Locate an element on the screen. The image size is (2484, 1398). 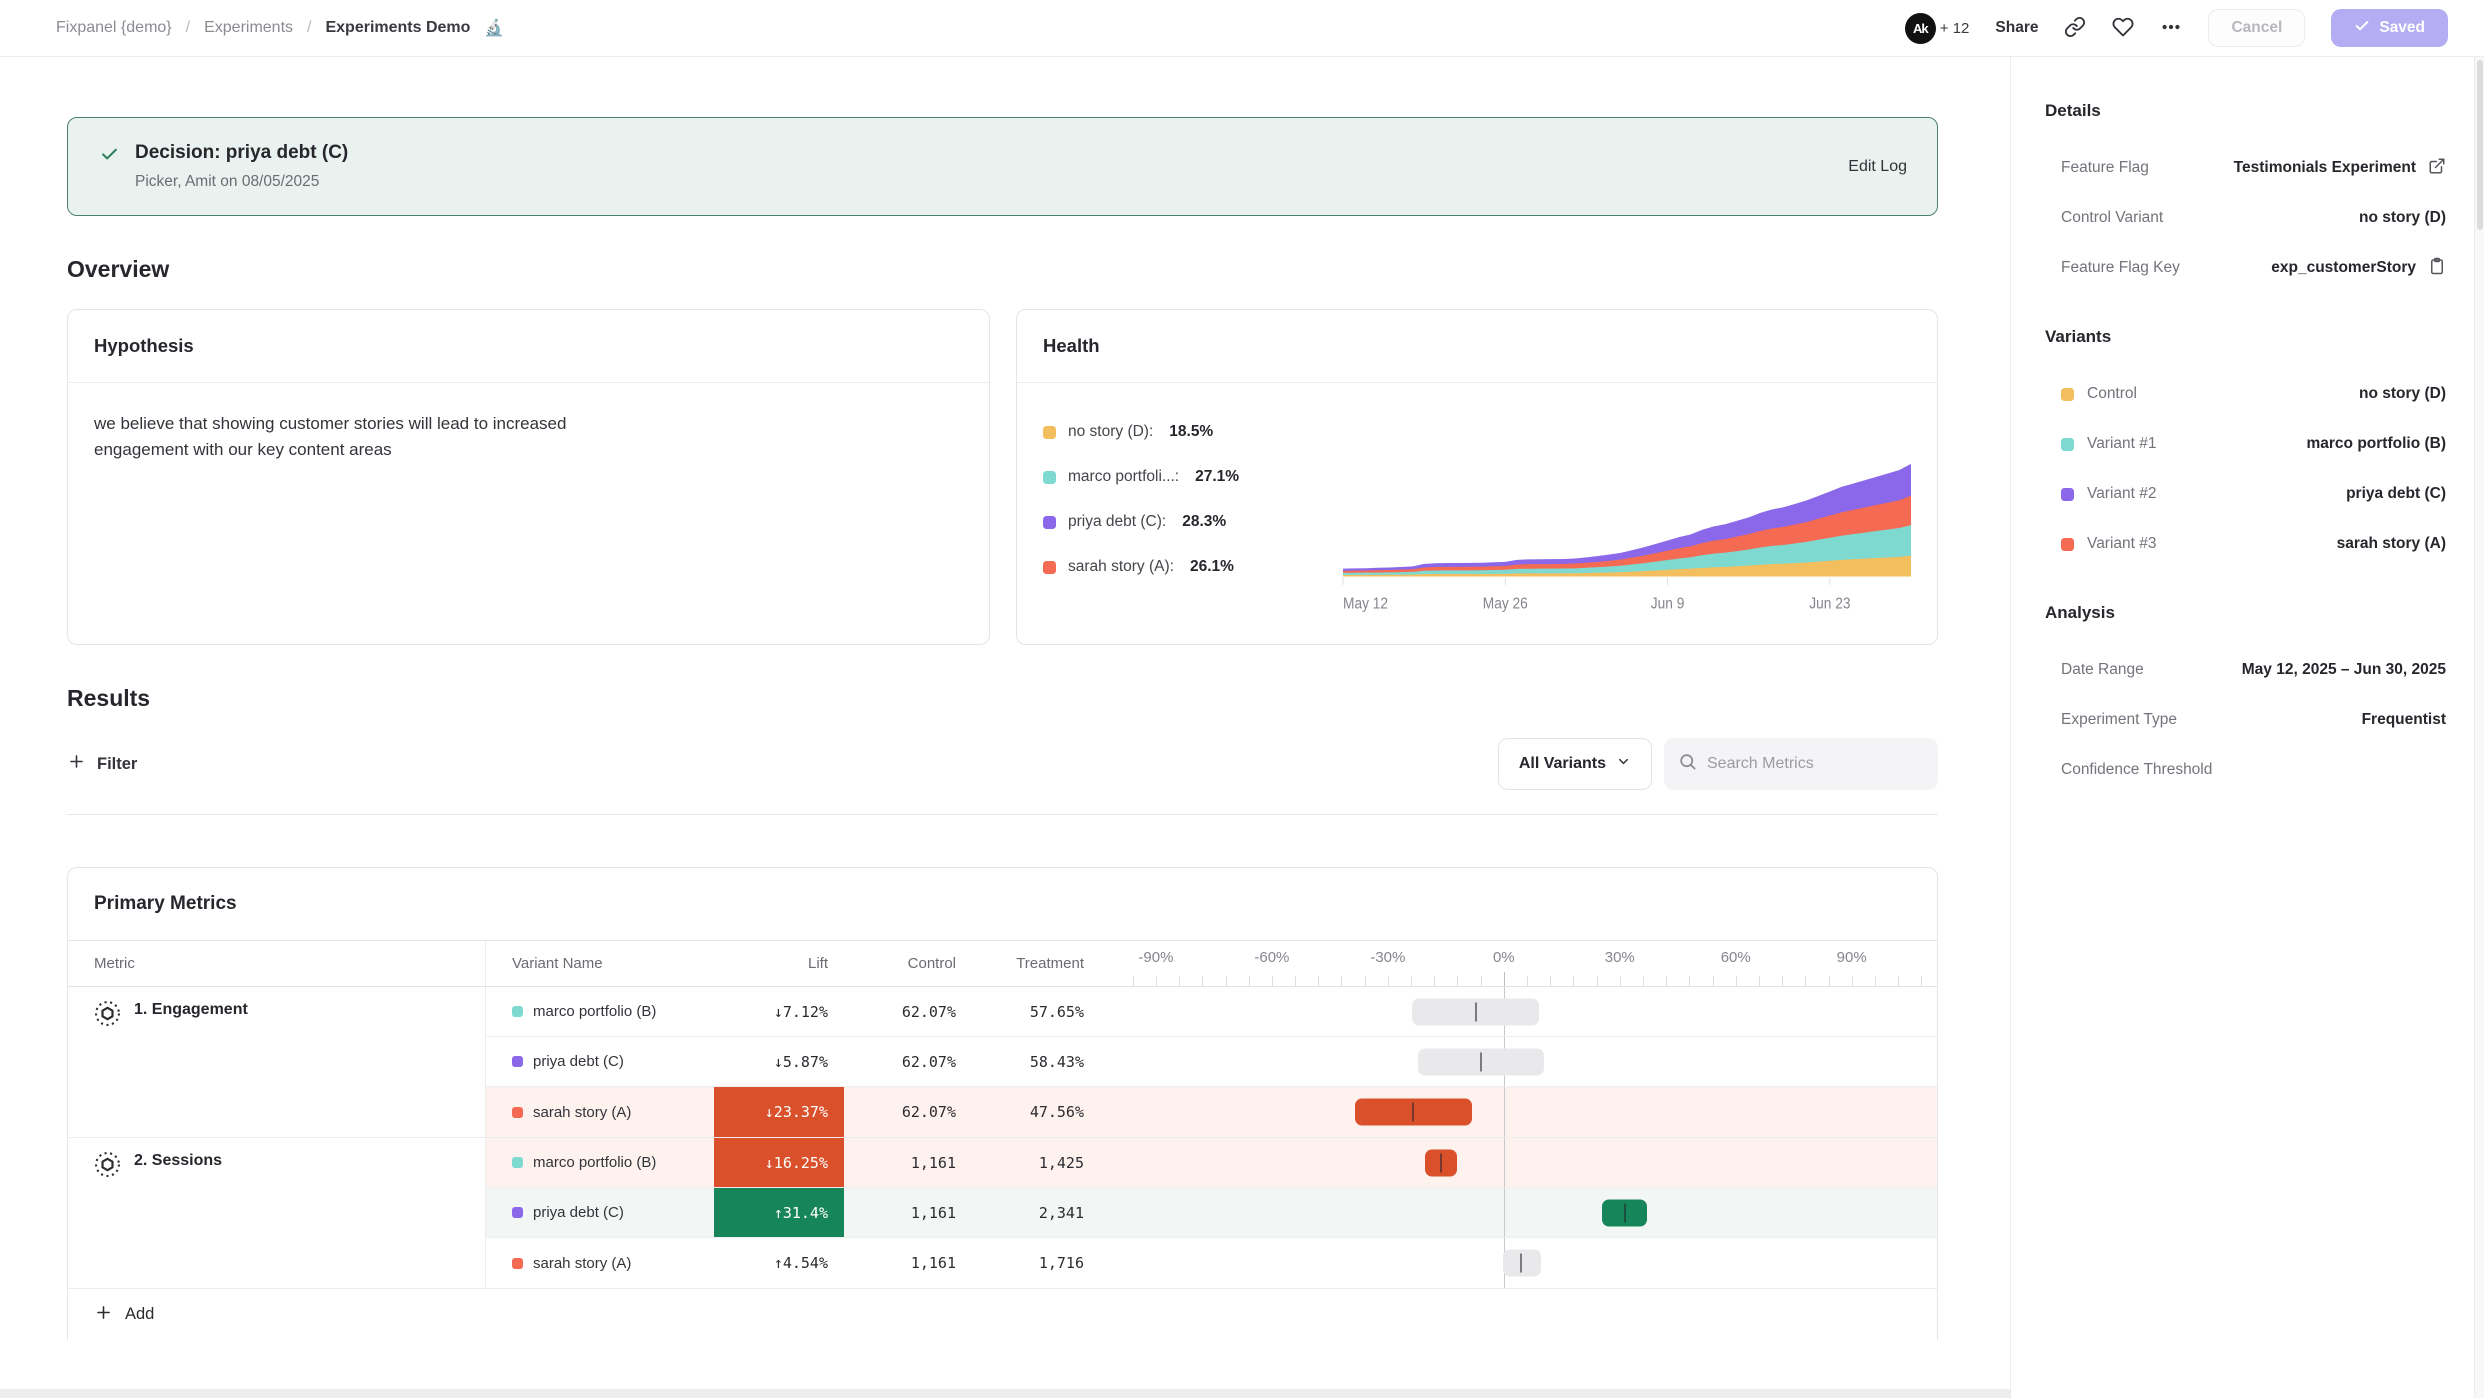
copy-link-button is located at coordinates (2075, 28).